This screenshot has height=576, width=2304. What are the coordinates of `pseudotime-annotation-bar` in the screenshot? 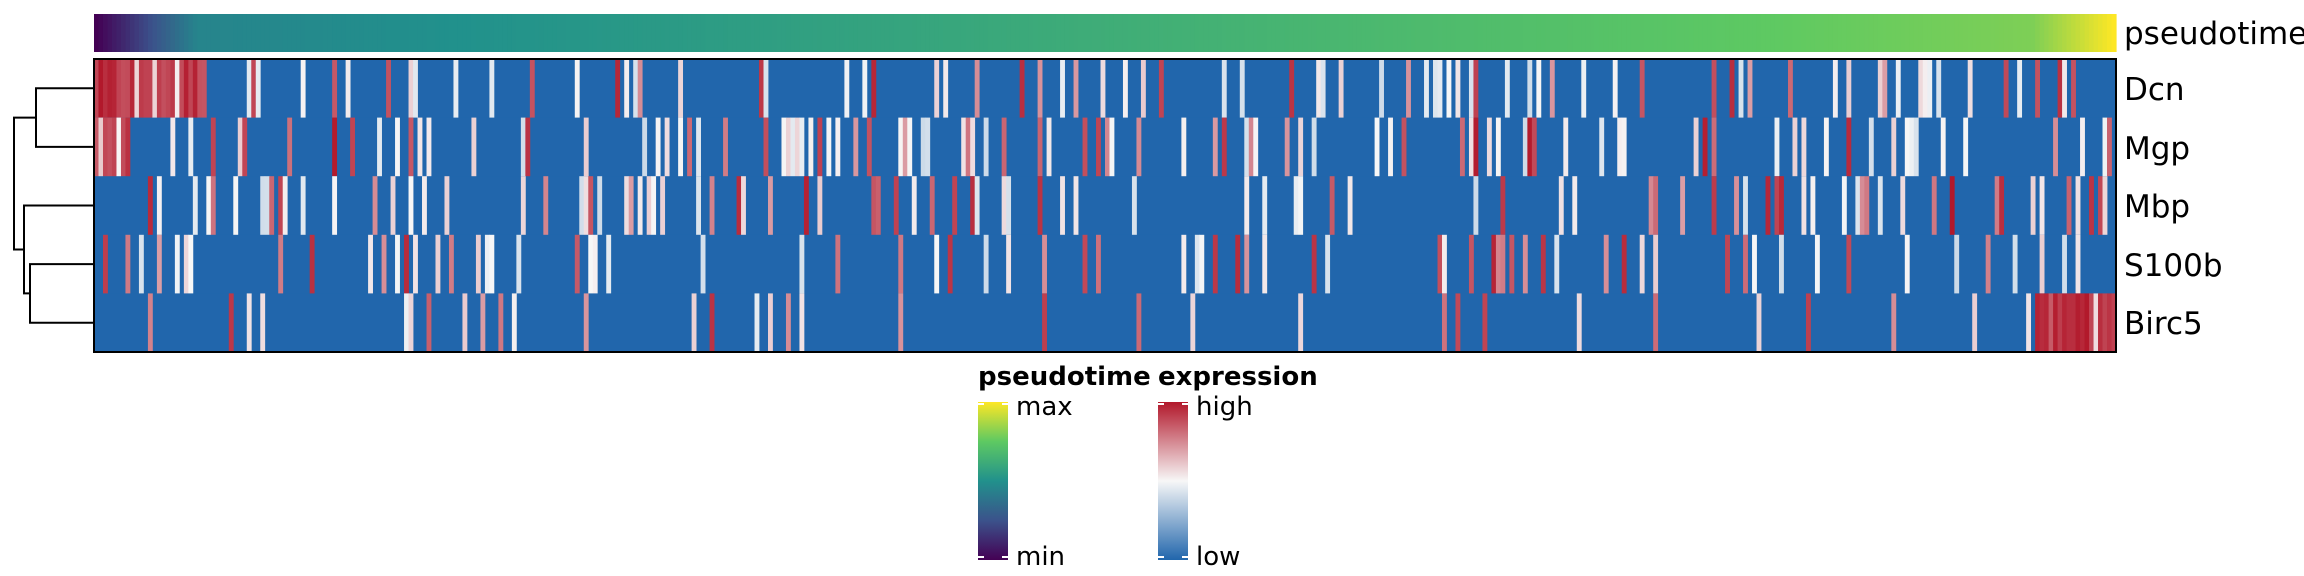 It's located at (1105, 33).